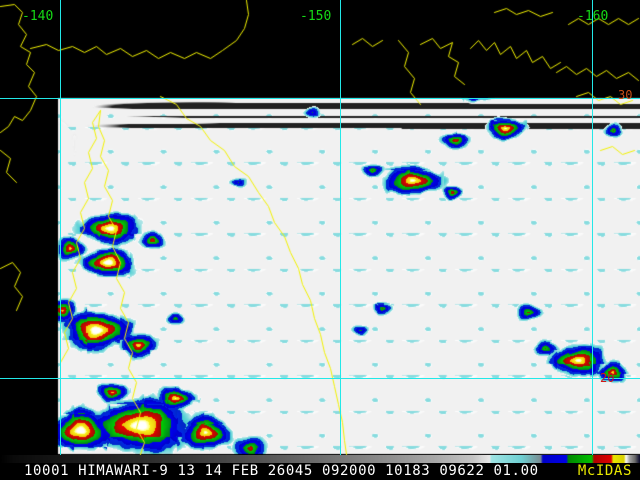 Image resolution: width=640 pixels, height=480 pixels. Describe the element at coordinates (607, 378) in the screenshot. I see `latitude-label-20: 20` at that location.